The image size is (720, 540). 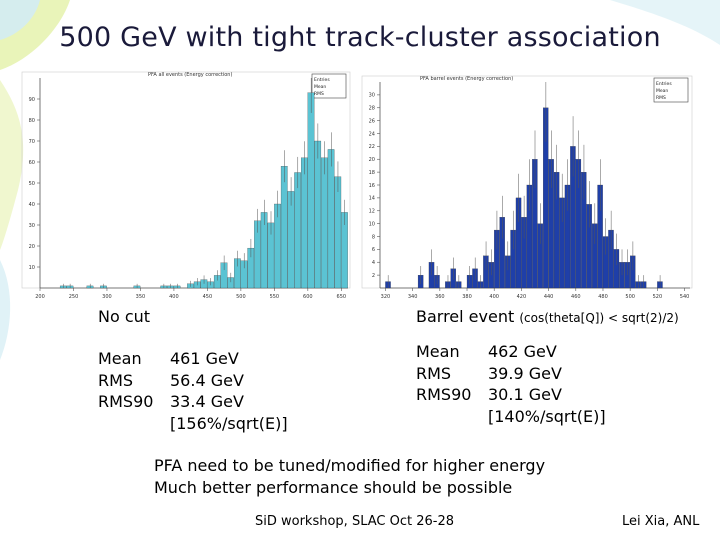 I want to click on y-tick-label: 26, so click(x=372, y=121).